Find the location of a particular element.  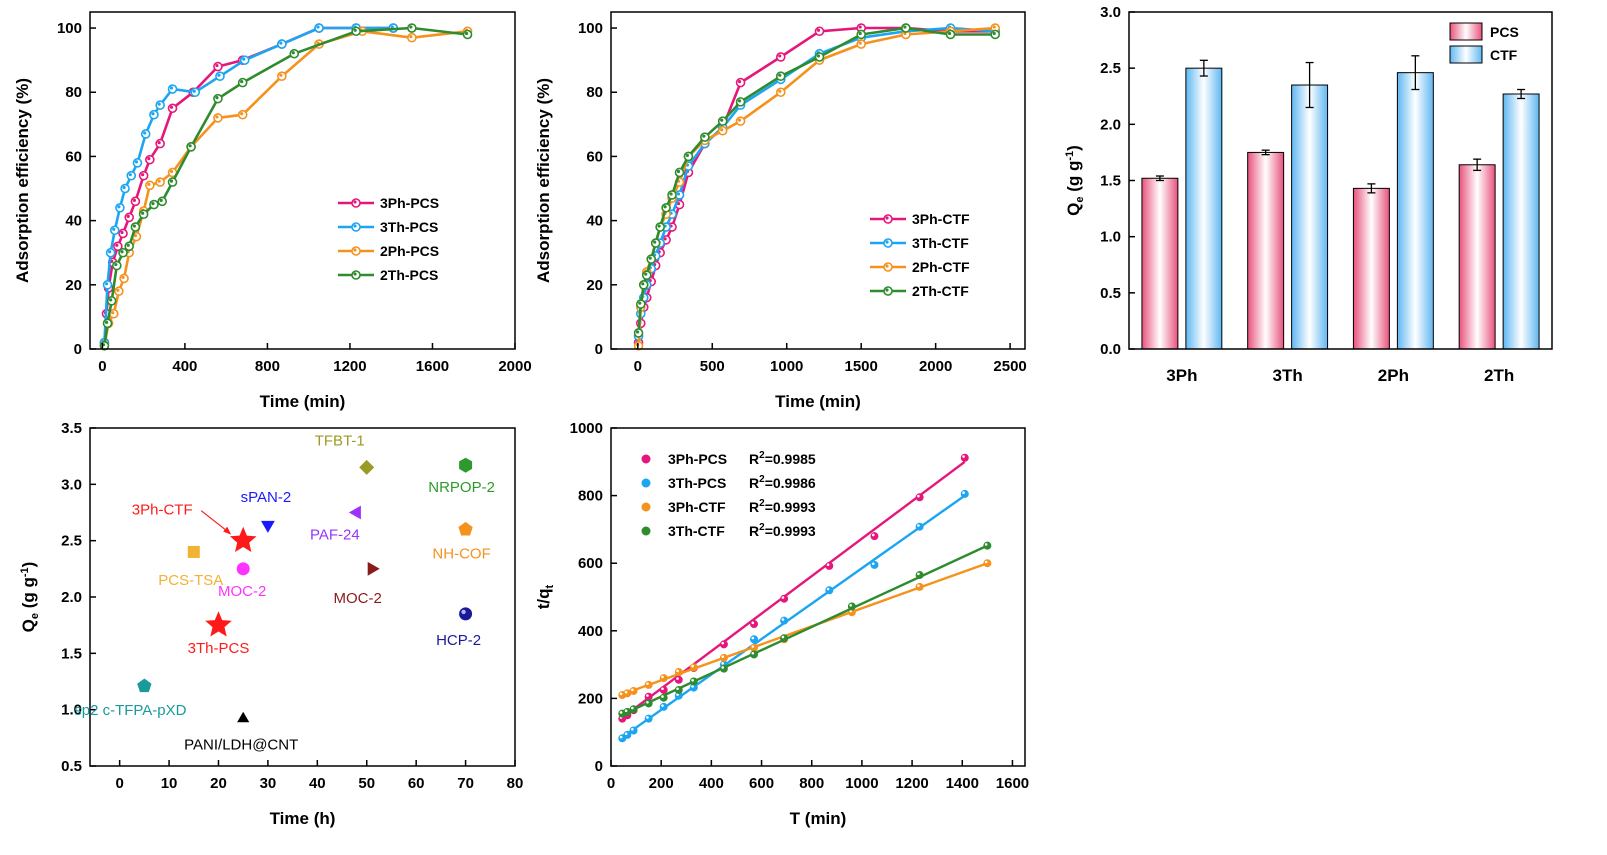

legend-r2: R2=0.9986 is located at coordinates (782, 482).